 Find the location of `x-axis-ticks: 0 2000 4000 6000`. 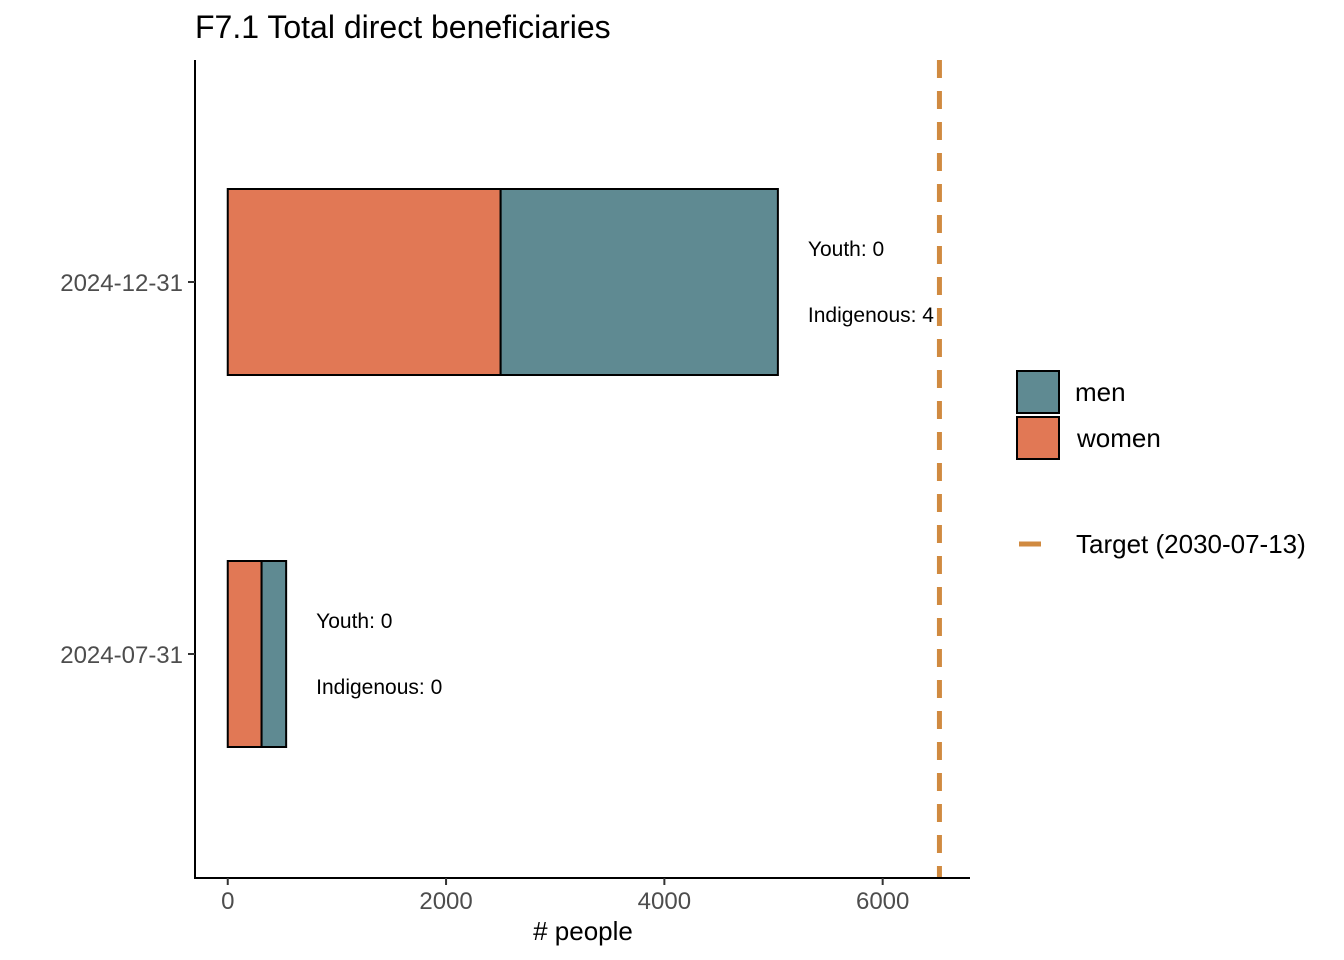

x-axis-ticks: 0 2000 4000 6000 is located at coordinates (565, 896).